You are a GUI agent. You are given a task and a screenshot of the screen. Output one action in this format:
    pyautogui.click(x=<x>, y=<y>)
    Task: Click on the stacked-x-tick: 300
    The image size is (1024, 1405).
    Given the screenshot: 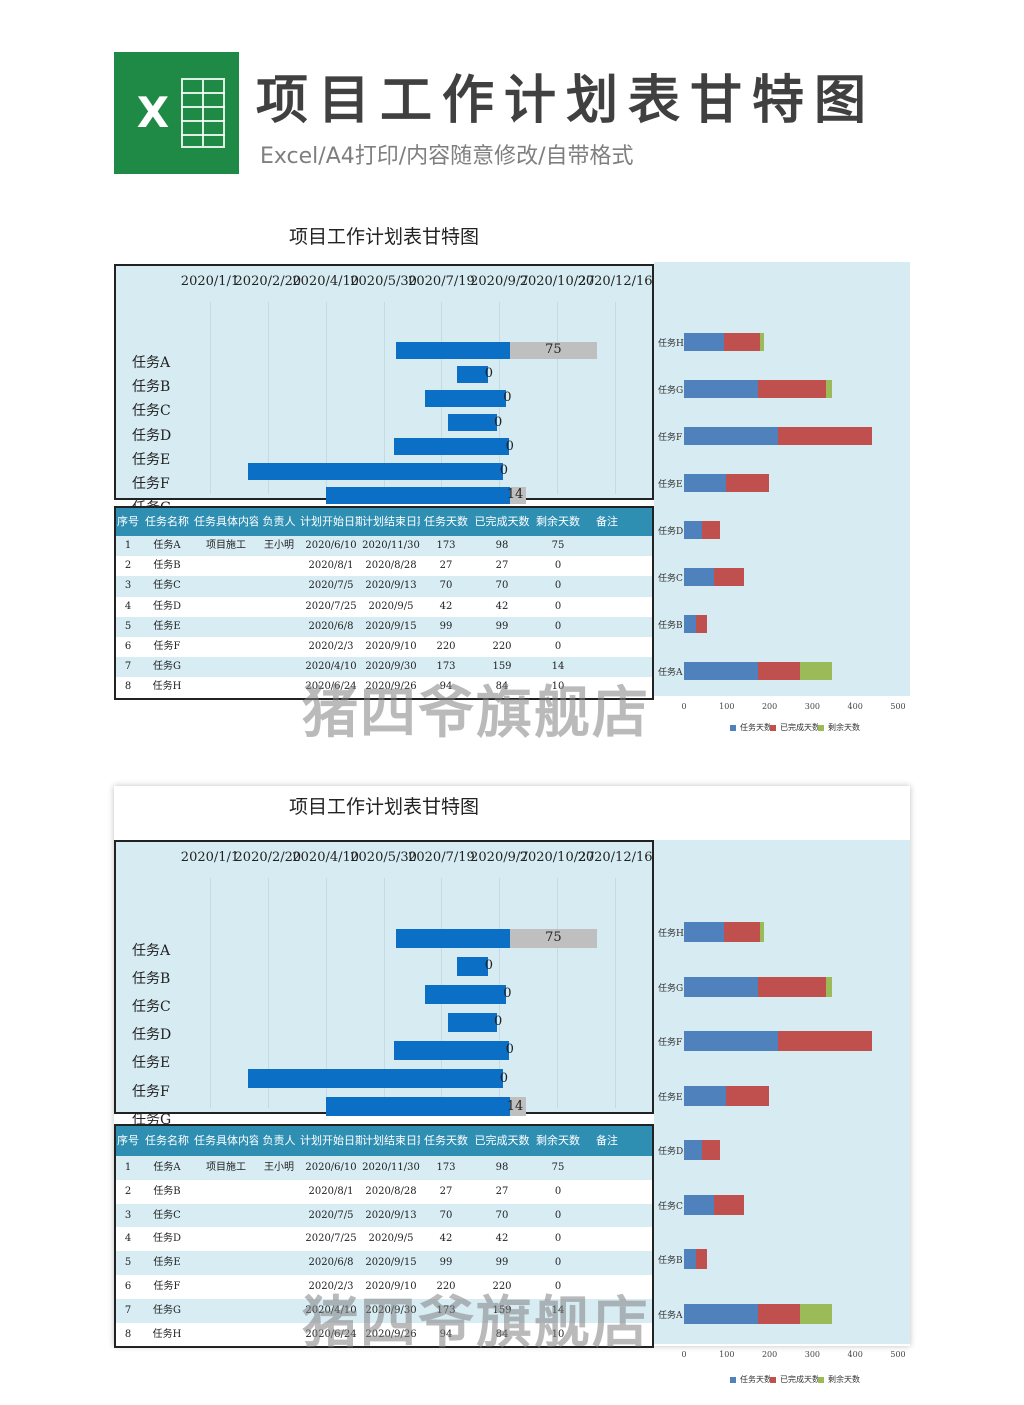 What is the action you would take?
    pyautogui.click(x=812, y=706)
    